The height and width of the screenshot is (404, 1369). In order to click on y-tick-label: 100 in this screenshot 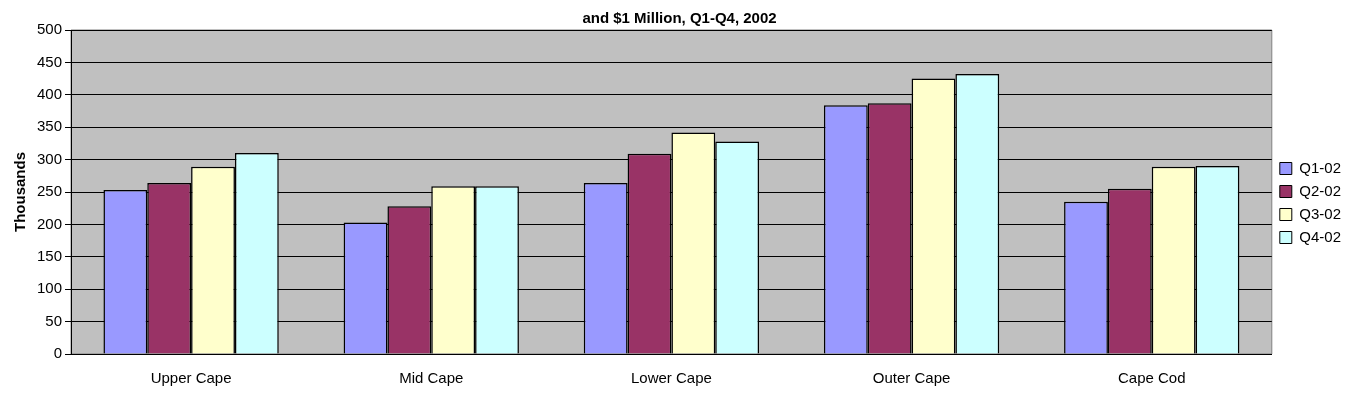, I will do `click(50, 288)`.